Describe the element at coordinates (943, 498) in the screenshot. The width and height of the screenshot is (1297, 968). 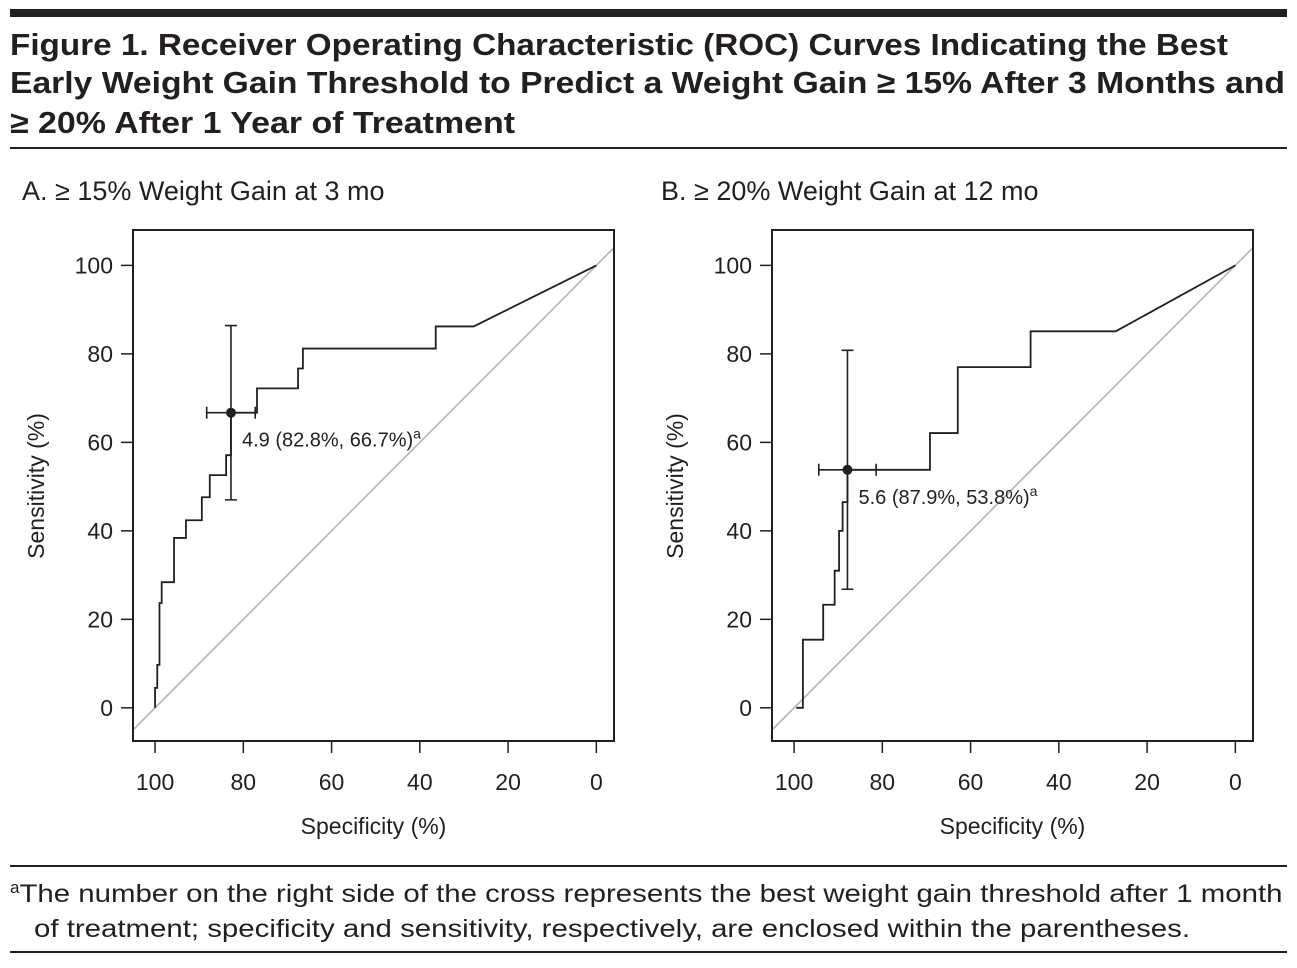
I see `annotation-text: 5.6 (87.9%, 53.8%)` at that location.